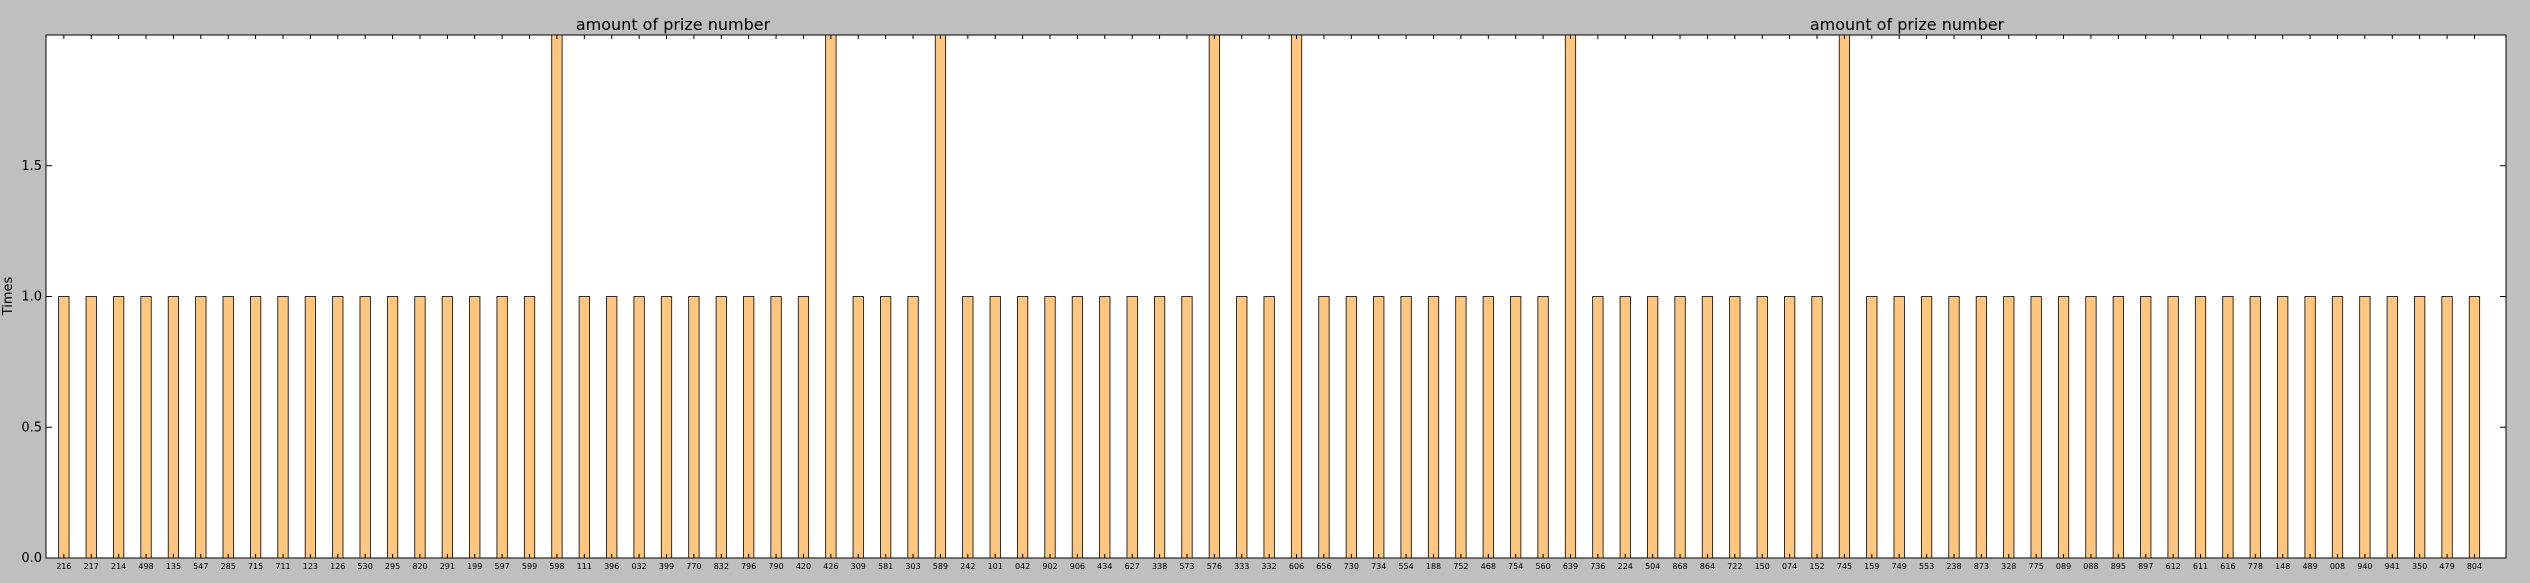  What do you see at coordinates (31, 558) in the screenshot?
I see `y-tick-label: 0.0` at bounding box center [31, 558].